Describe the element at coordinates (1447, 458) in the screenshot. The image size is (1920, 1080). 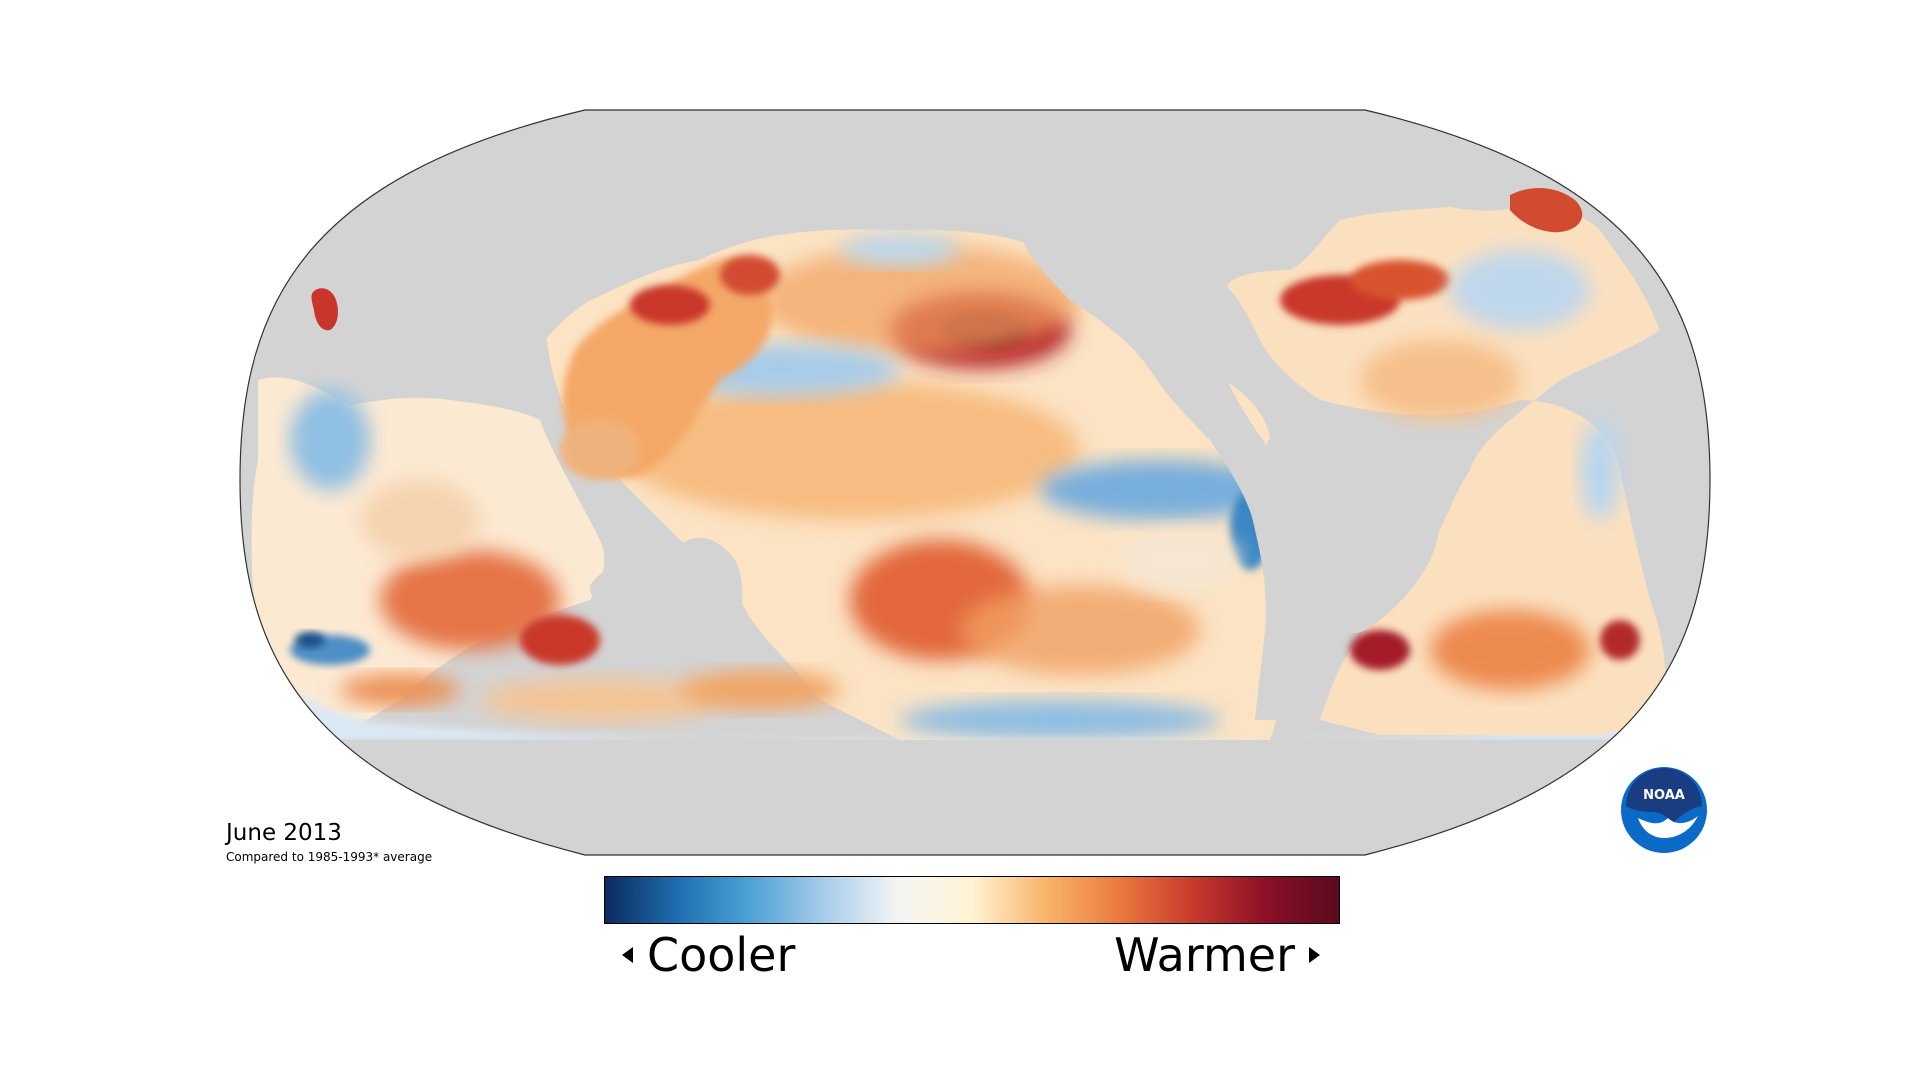
I see `atlantic-ocean-anomaly` at that location.